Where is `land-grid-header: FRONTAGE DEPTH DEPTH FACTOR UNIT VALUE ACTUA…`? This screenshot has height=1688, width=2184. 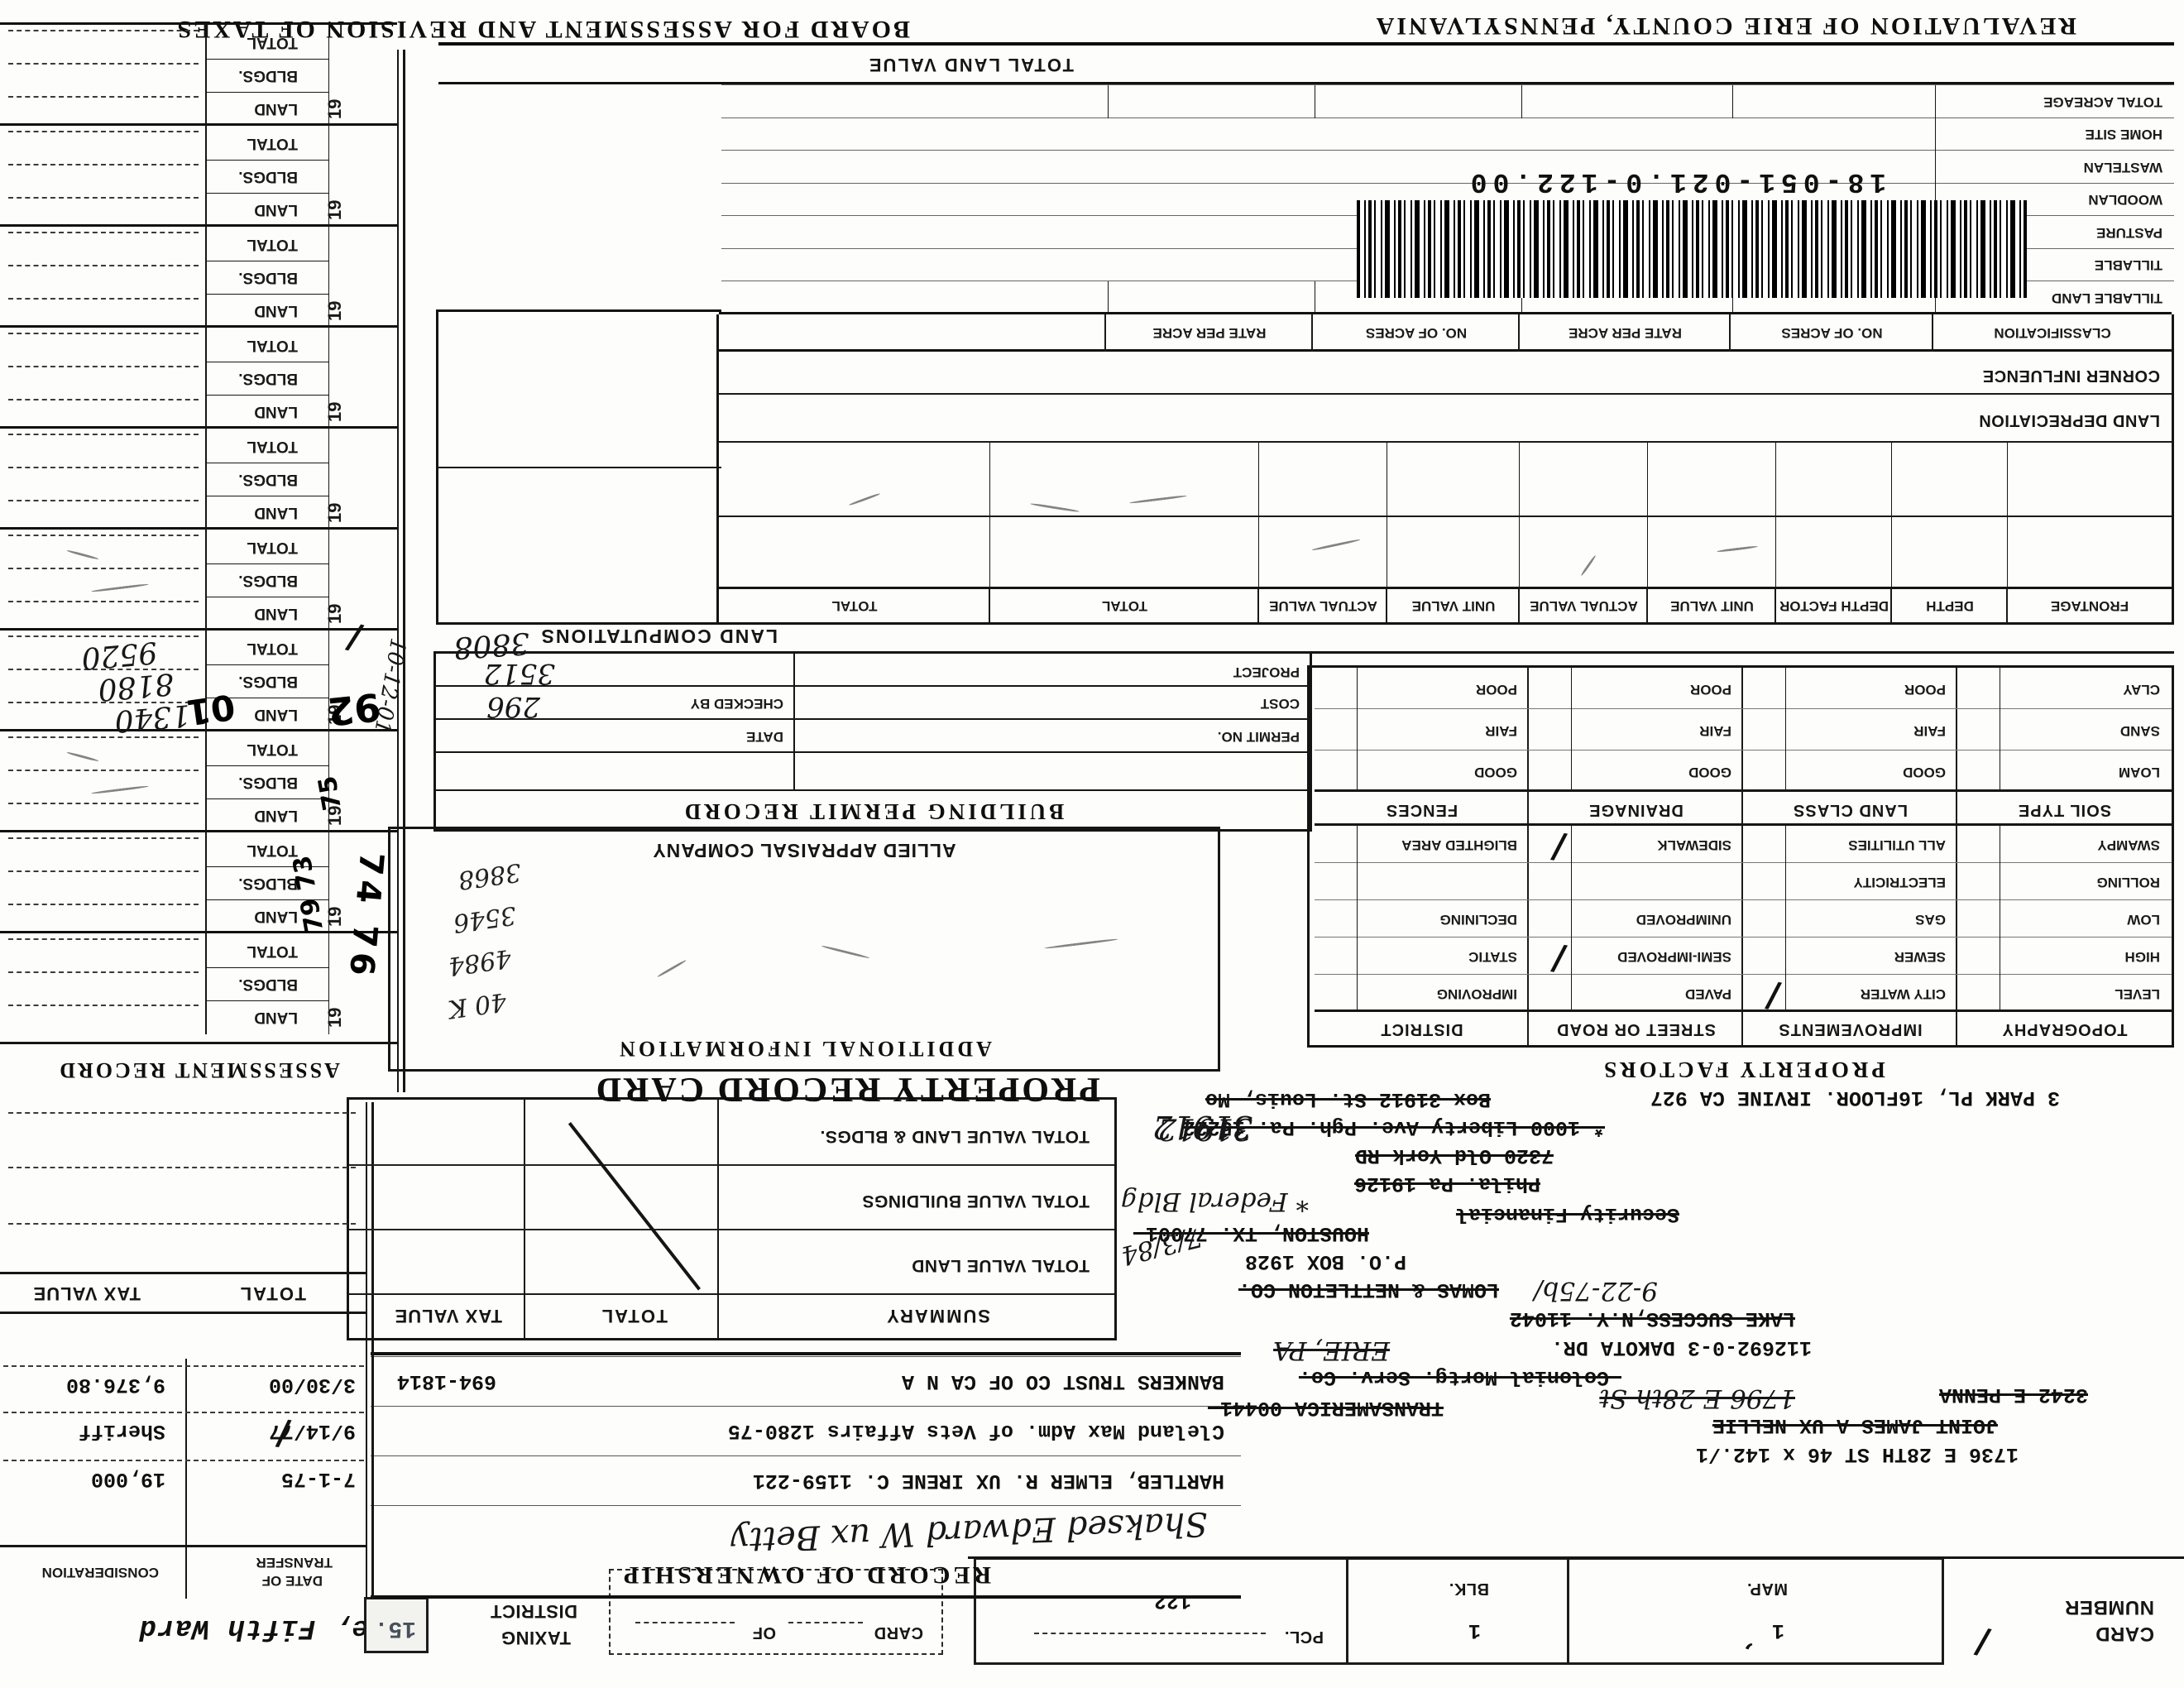
land-grid-header: FRONTAGE DEPTH DEPTH FACTOR UNIT VALUE ACTUA… is located at coordinates (1445, 606).